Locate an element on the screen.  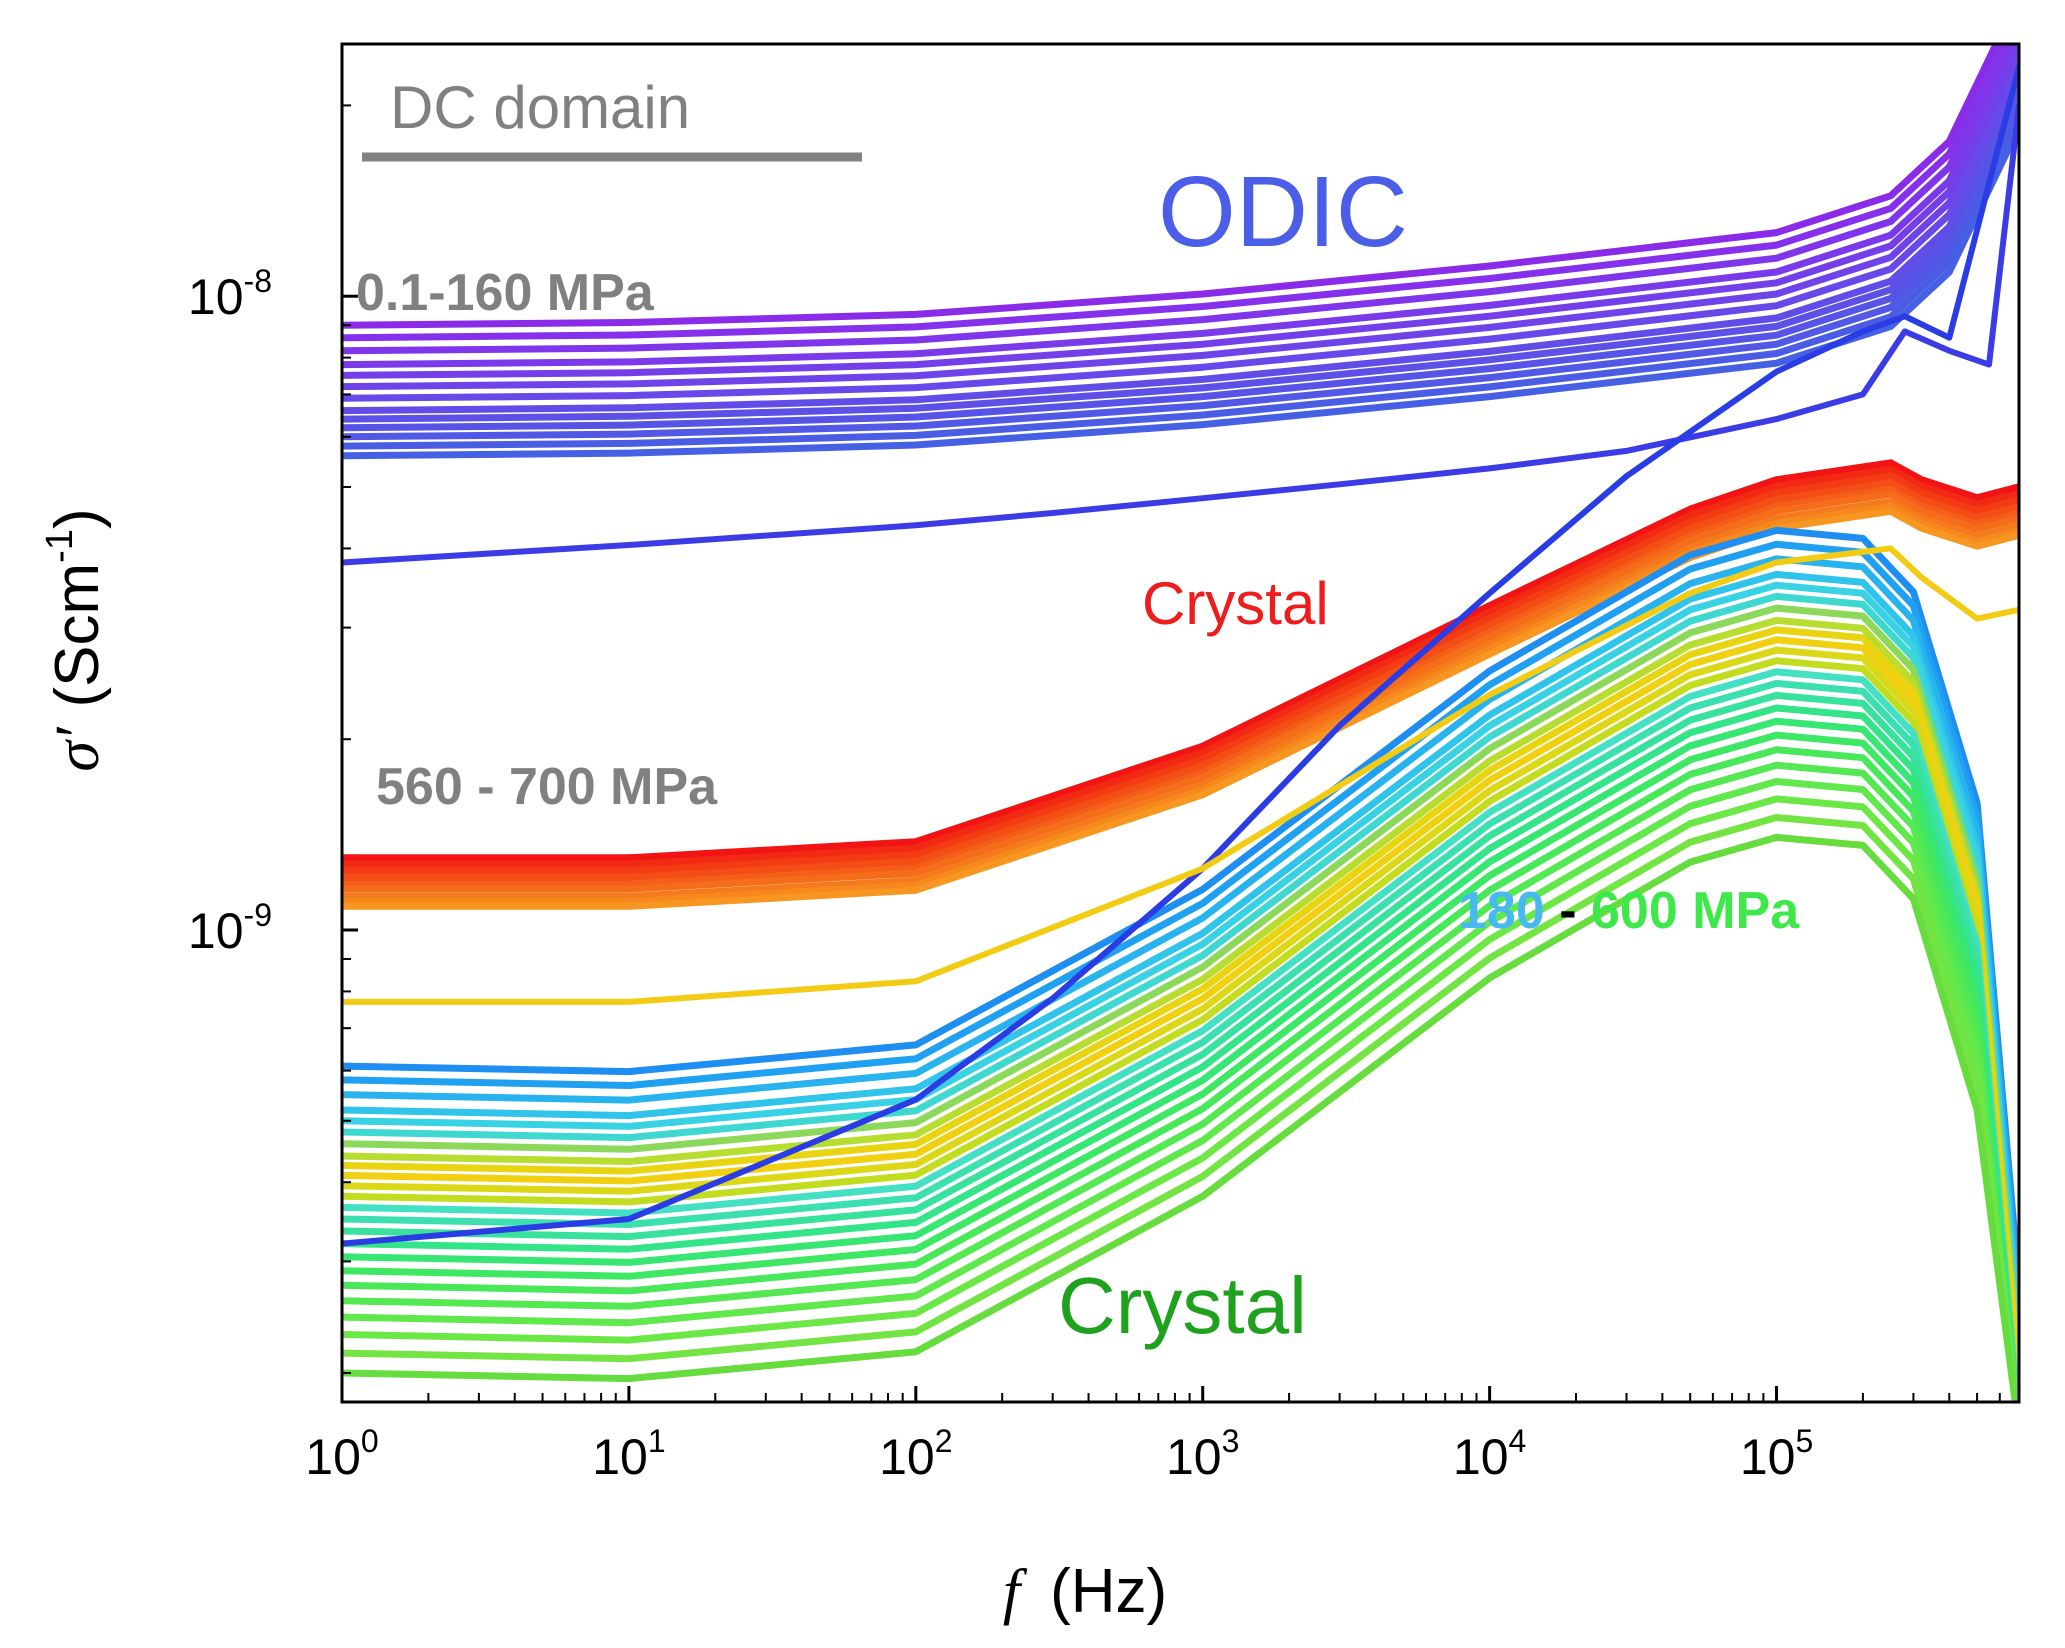
dc-domain-label: DC domain is located at coordinates (540, 107).